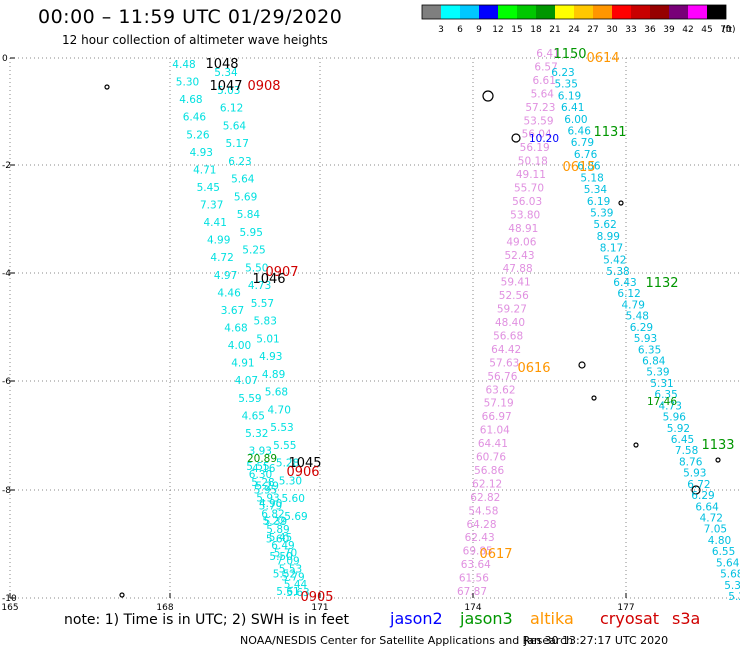 The height and width of the screenshot is (650, 740). What do you see at coordinates (691, 462) in the screenshot?
I see `swh-value: 8.76` at bounding box center [691, 462].